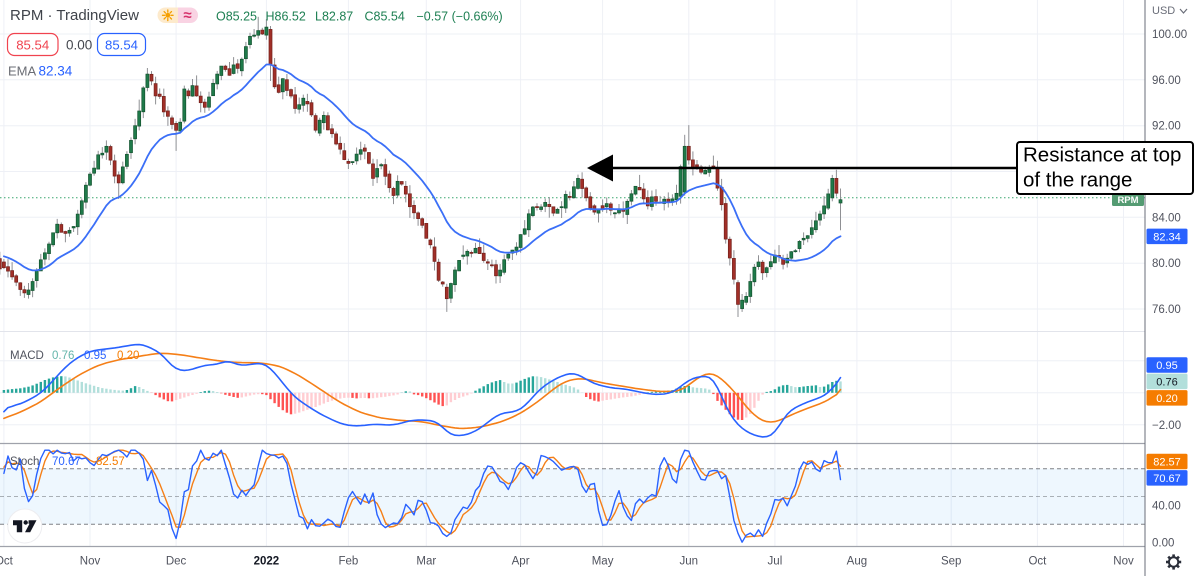  What do you see at coordinates (1163, 11) in the screenshot?
I see `svg-text: USD` at bounding box center [1163, 11].